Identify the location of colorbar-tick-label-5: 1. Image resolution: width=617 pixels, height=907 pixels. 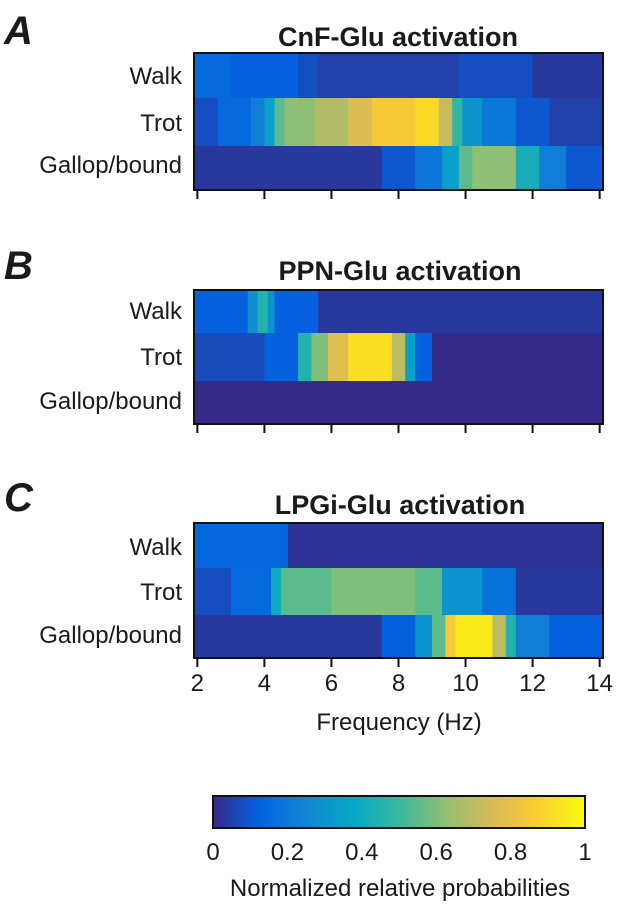
(584, 852).